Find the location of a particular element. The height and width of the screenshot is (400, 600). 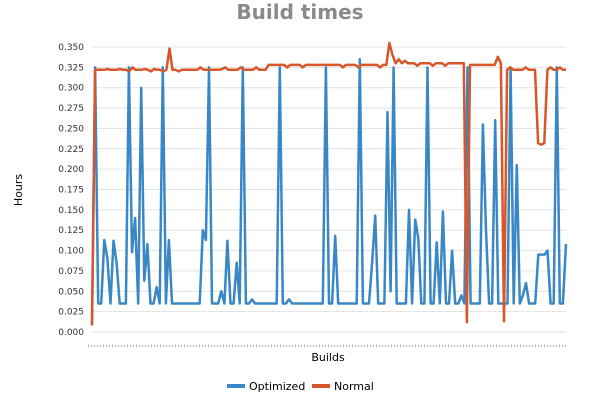

chart-title: Build times is located at coordinates (299, 12).